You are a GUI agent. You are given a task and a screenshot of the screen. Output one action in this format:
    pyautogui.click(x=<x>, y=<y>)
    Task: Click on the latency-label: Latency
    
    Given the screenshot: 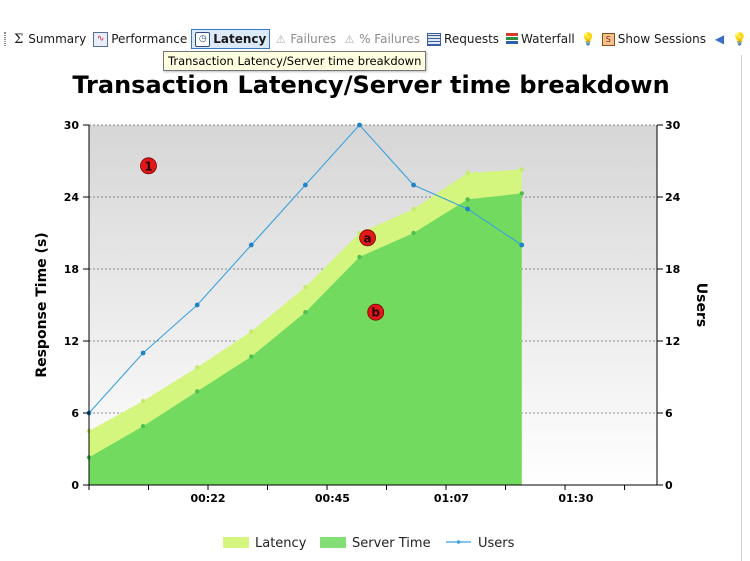 What is the action you would take?
    pyautogui.click(x=240, y=39)
    